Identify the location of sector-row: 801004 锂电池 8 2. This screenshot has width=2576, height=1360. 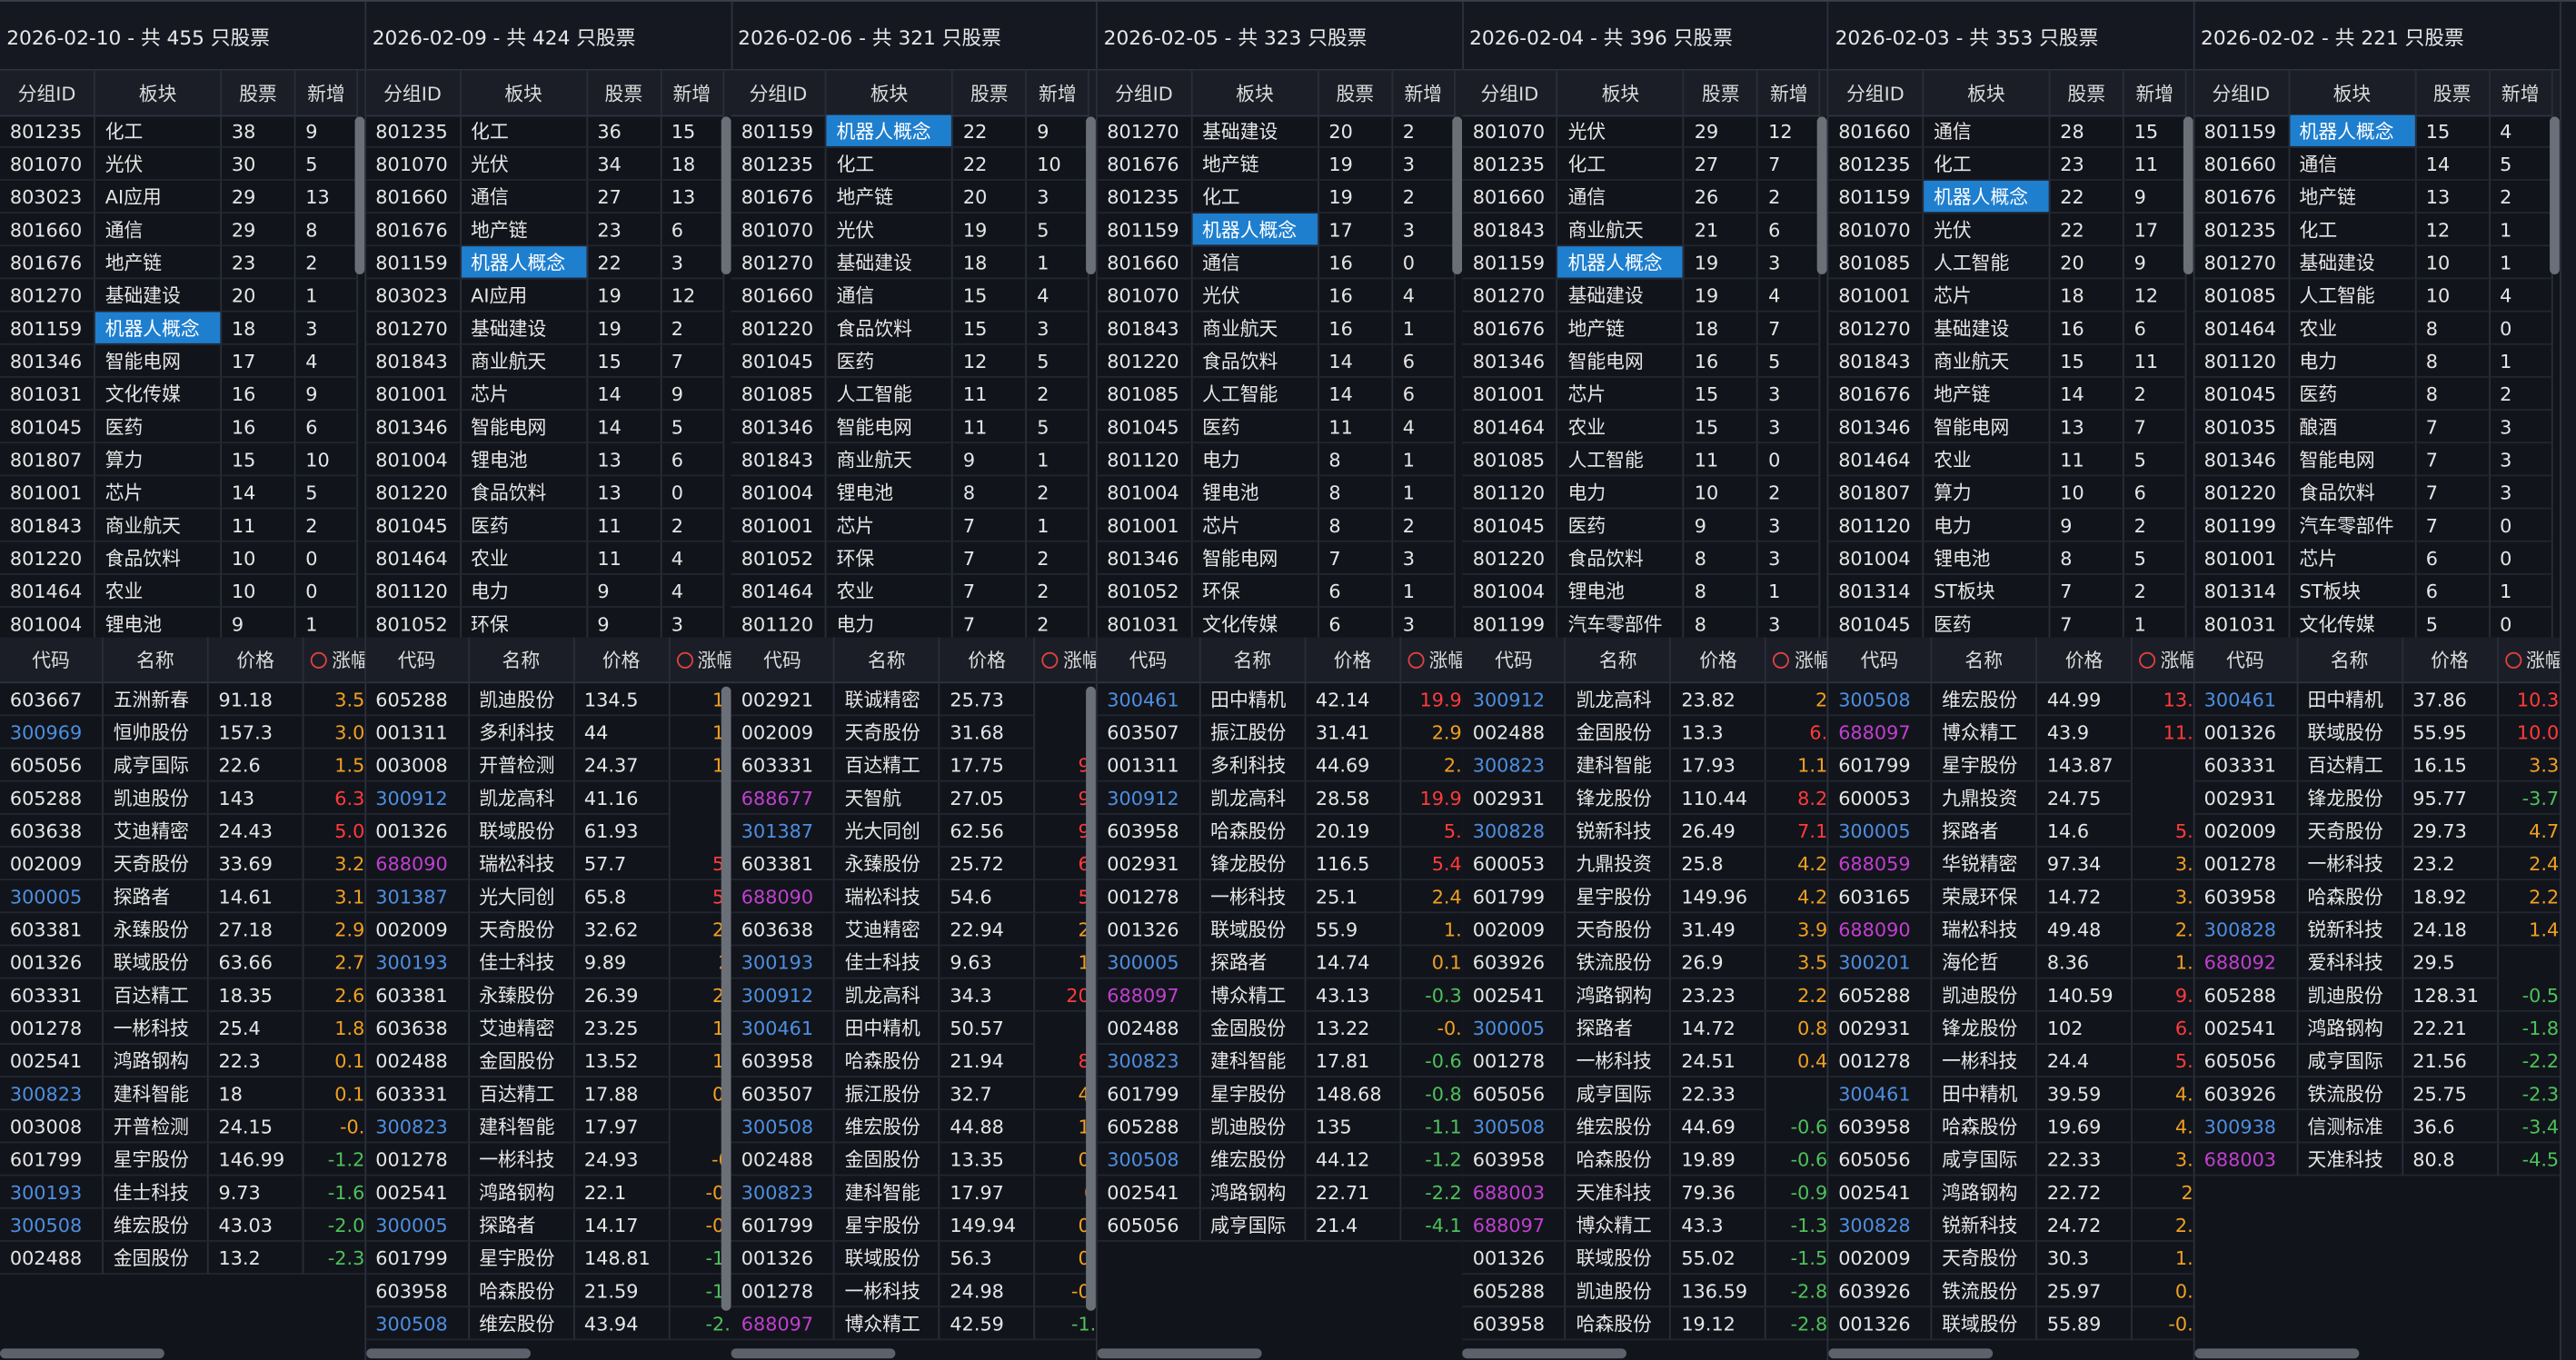
(913, 493).